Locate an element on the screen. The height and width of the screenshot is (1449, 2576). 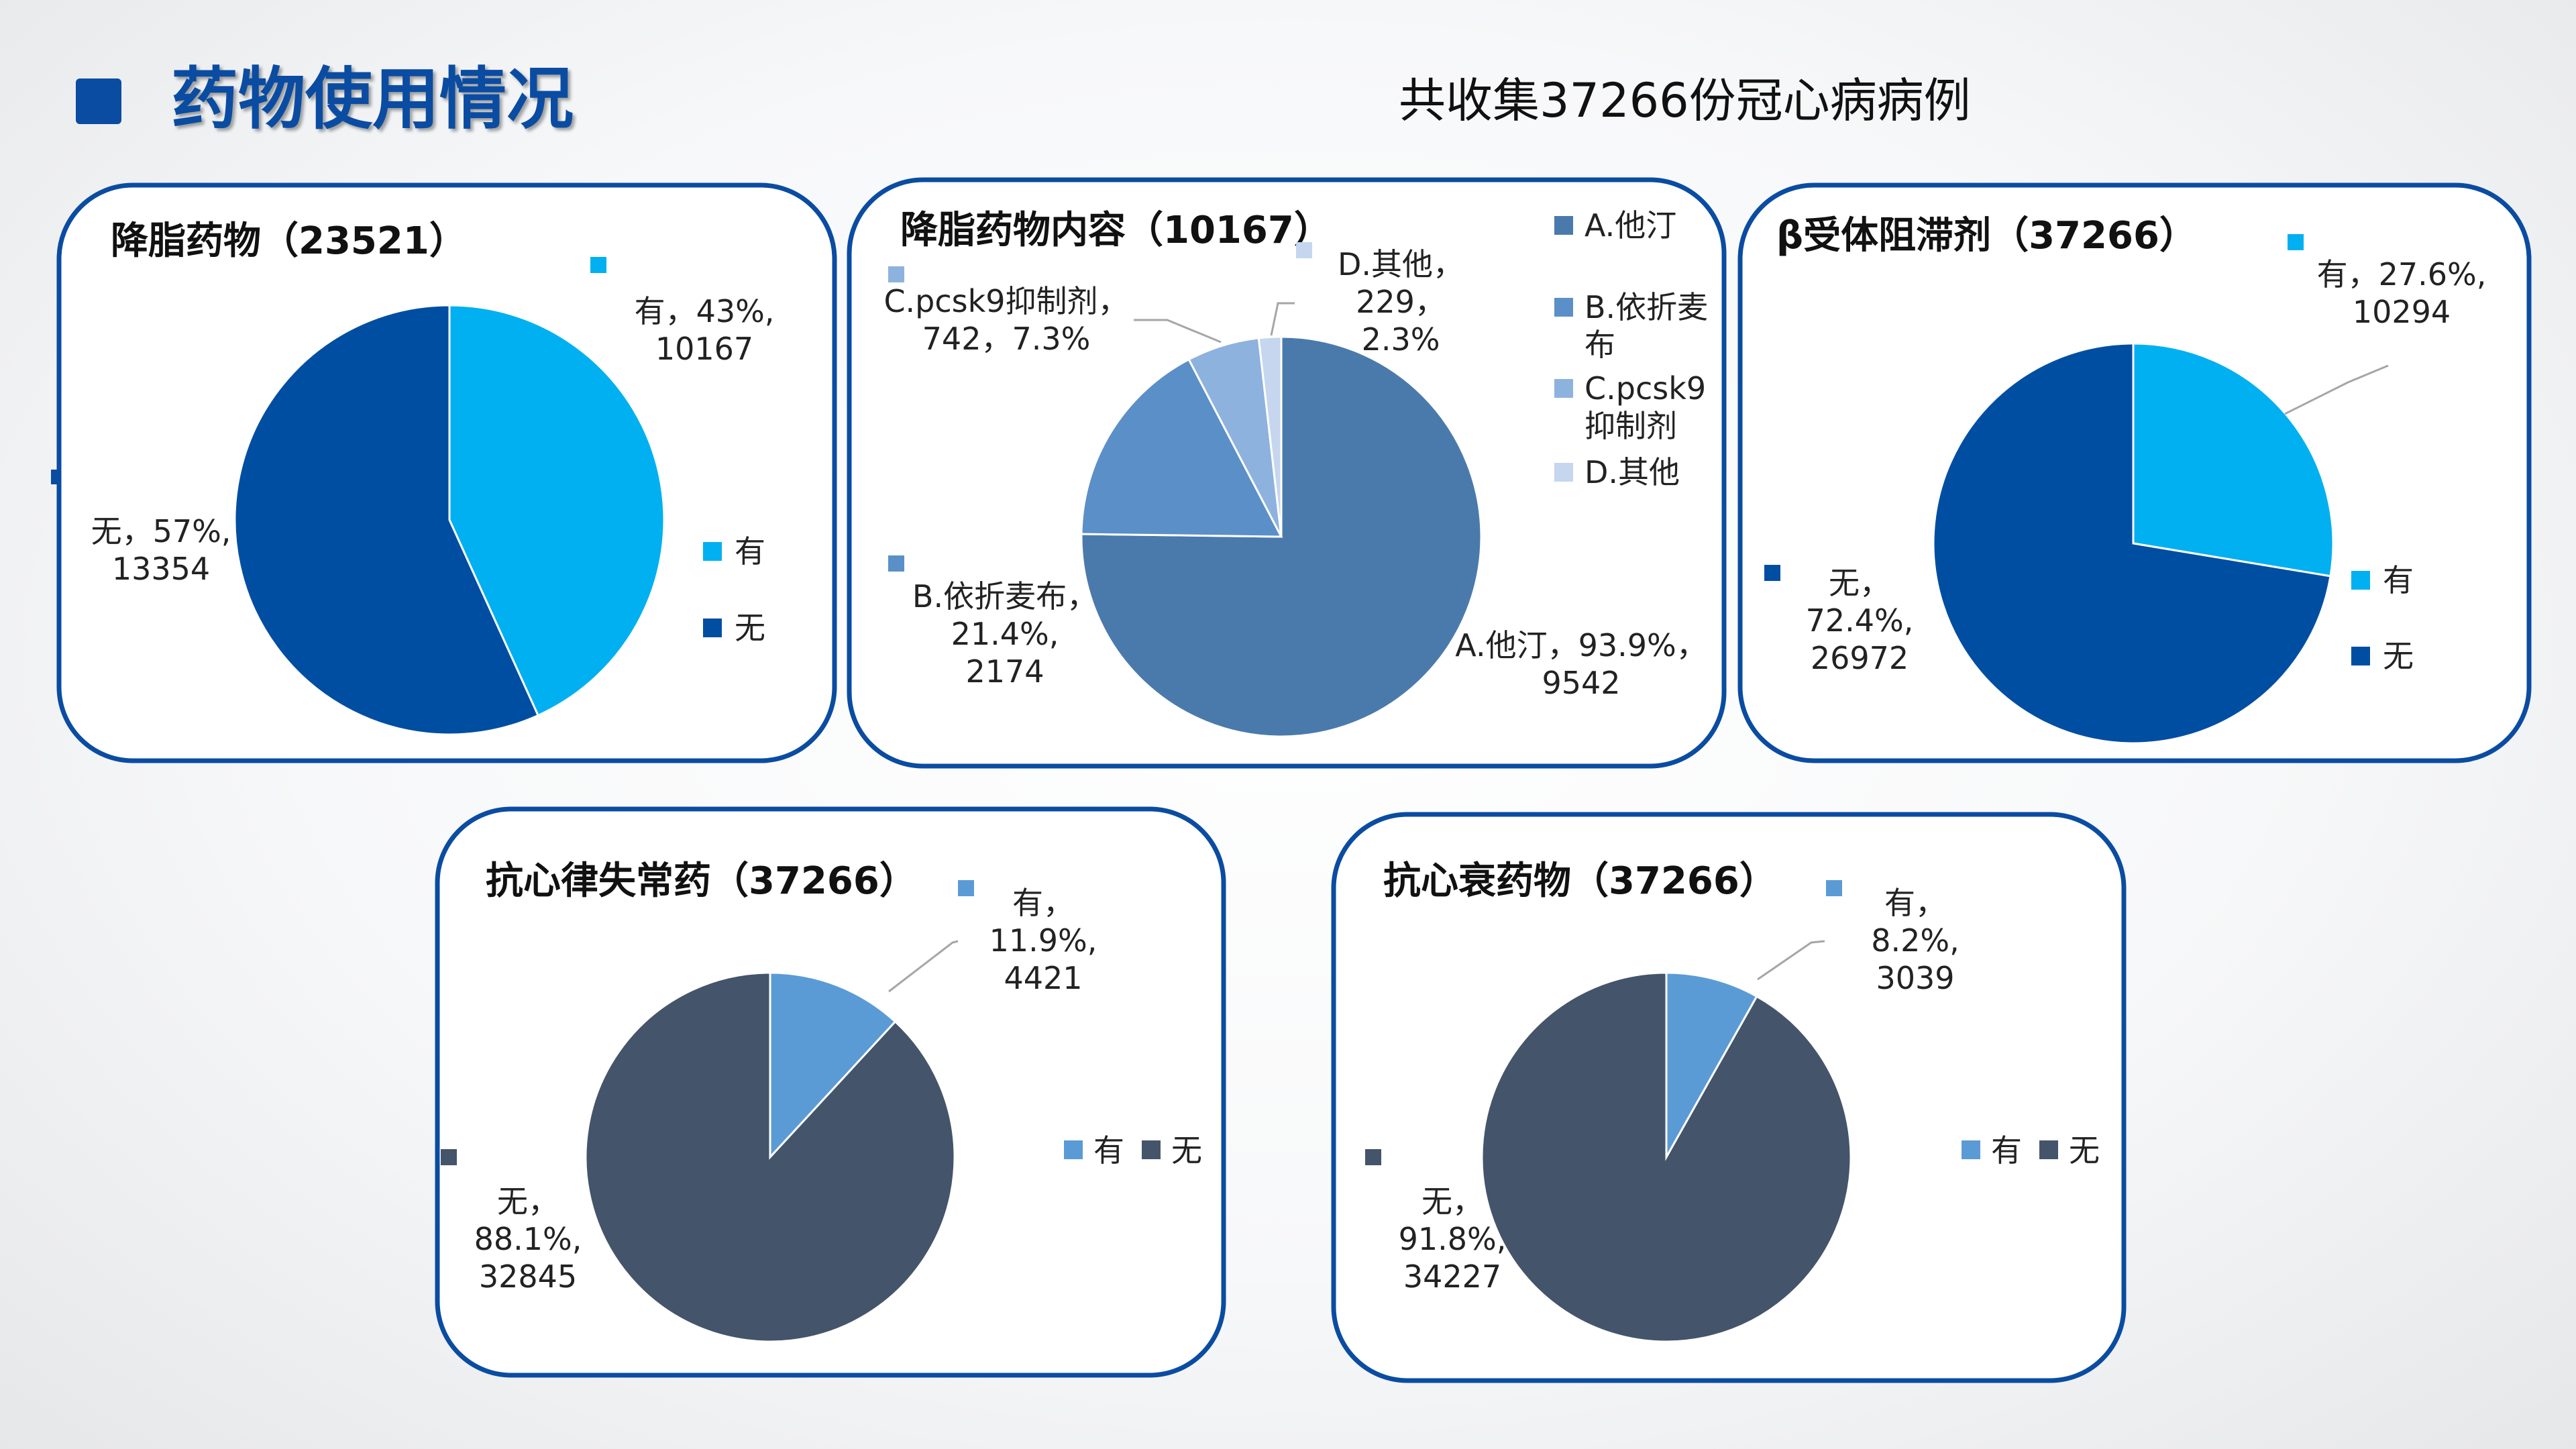
data-label-ezetimibe: B.依折麦布， is located at coordinates (1004, 596).